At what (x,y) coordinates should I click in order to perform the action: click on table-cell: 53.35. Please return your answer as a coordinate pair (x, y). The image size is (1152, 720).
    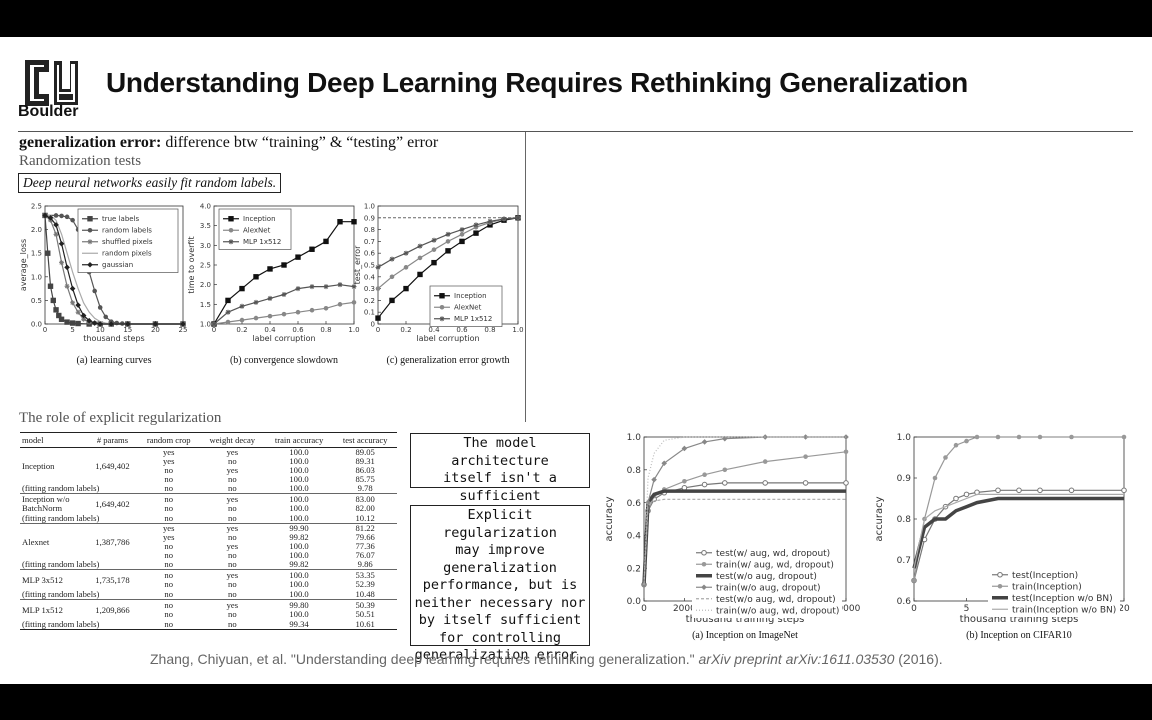
    Looking at the image, I should click on (365, 574).